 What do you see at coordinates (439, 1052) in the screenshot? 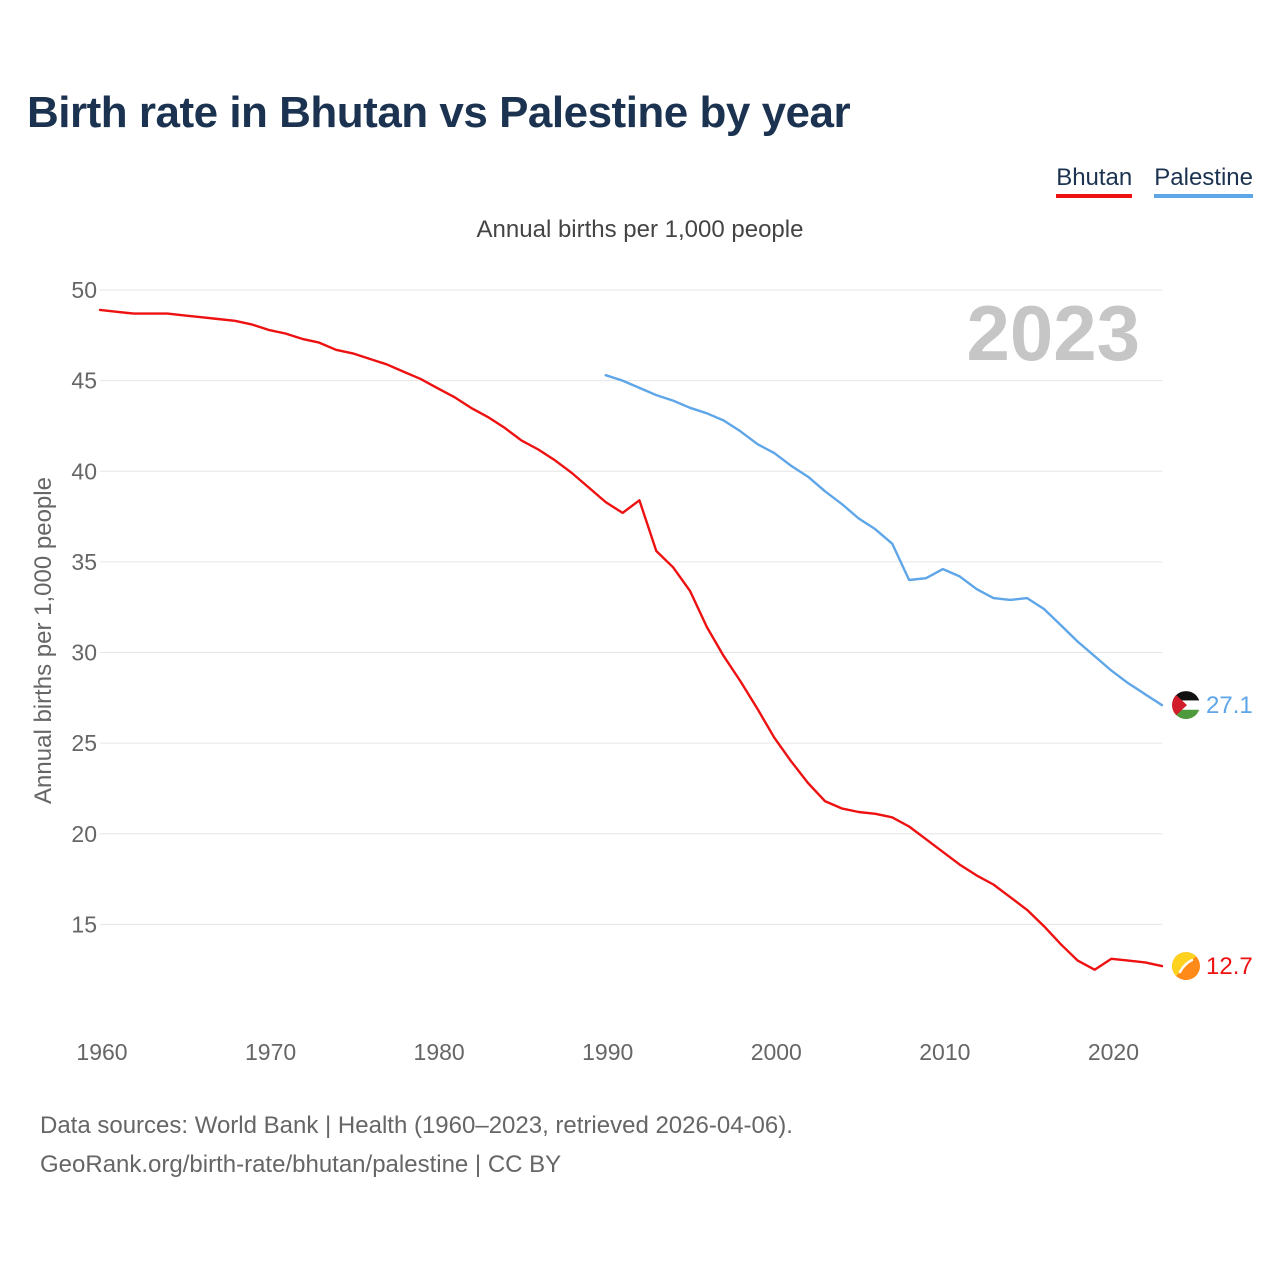
I see `x-tick-label: 1980` at bounding box center [439, 1052].